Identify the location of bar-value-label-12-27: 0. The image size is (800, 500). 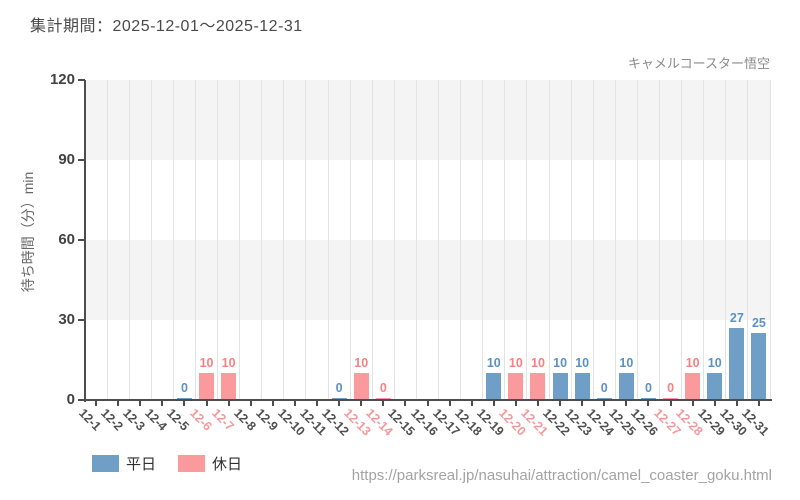
(671, 388).